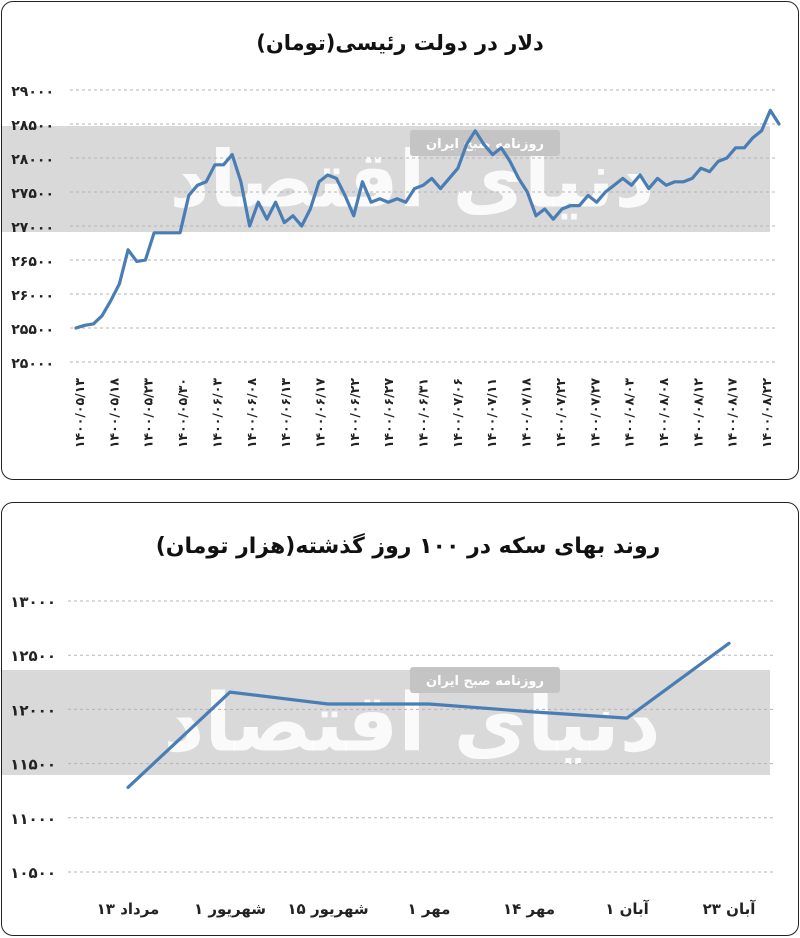 This screenshot has width=800, height=938. Describe the element at coordinates (627, 909) in the screenshot. I see `x-tick-label: ۱ آبان` at that location.